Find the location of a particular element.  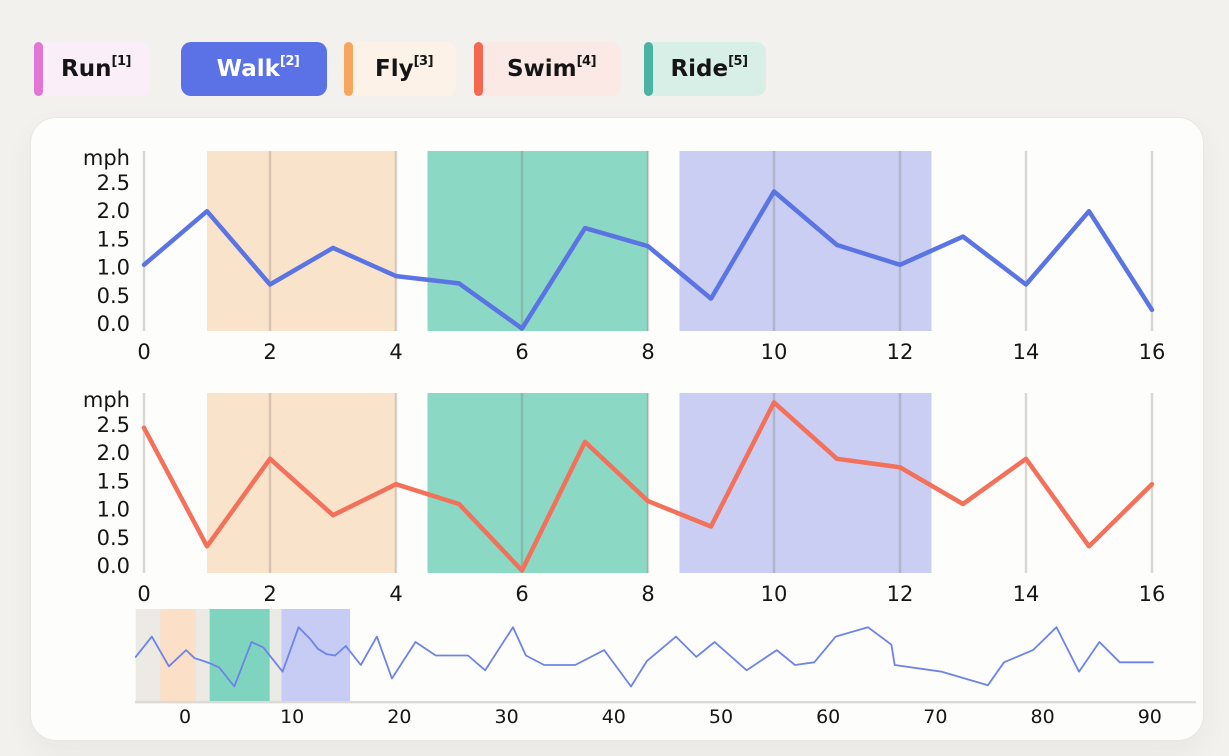

swim-accent-bar is located at coordinates (478, 69).